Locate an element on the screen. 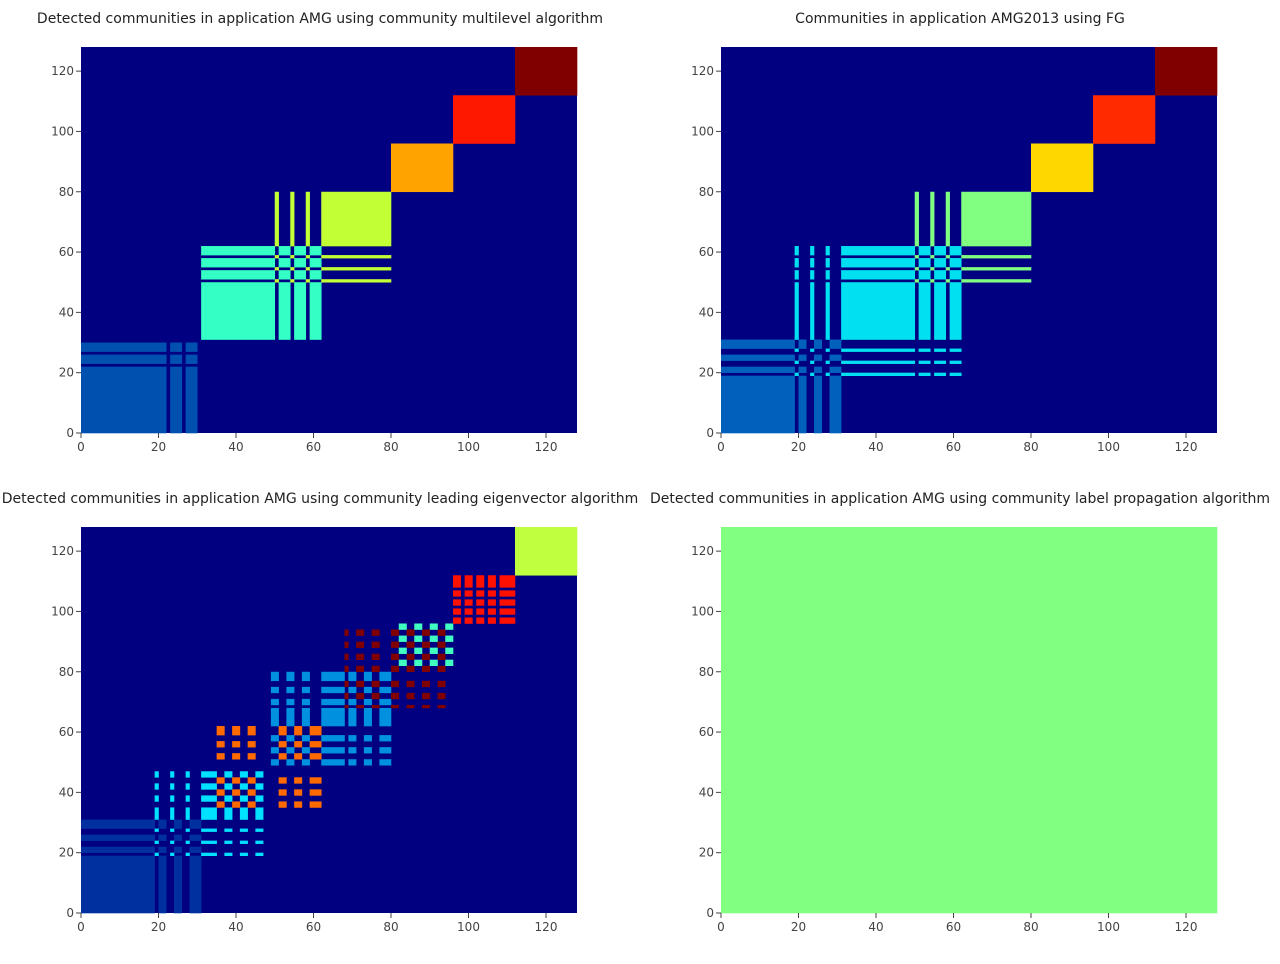 Image resolution: width=1280 pixels, height=964 pixels. x-tick-label: 20 is located at coordinates (798, 927).